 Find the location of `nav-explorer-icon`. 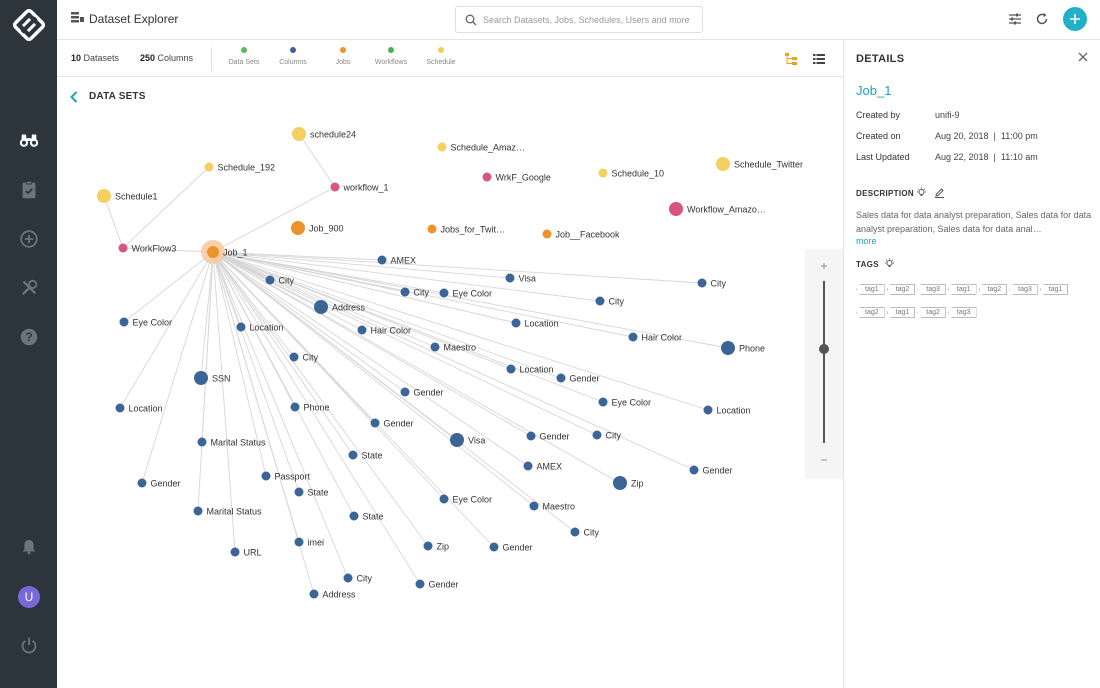

nav-explorer-icon is located at coordinates (28, 140).